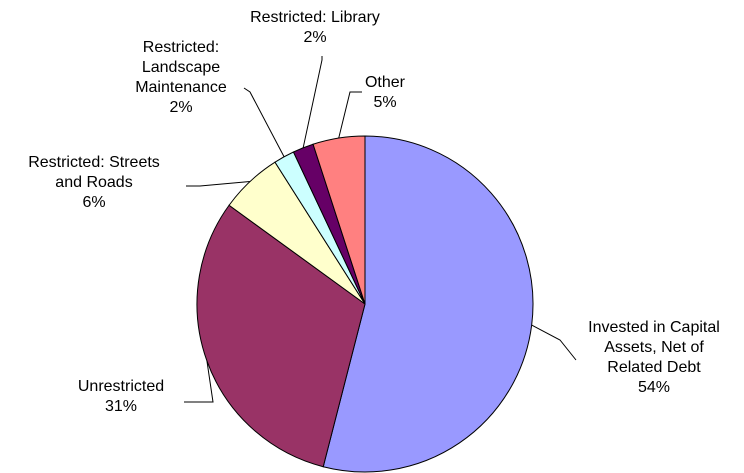 The width and height of the screenshot is (744, 473). What do you see at coordinates (385, 93) in the screenshot?
I see `slice-label-other: Other 5%` at bounding box center [385, 93].